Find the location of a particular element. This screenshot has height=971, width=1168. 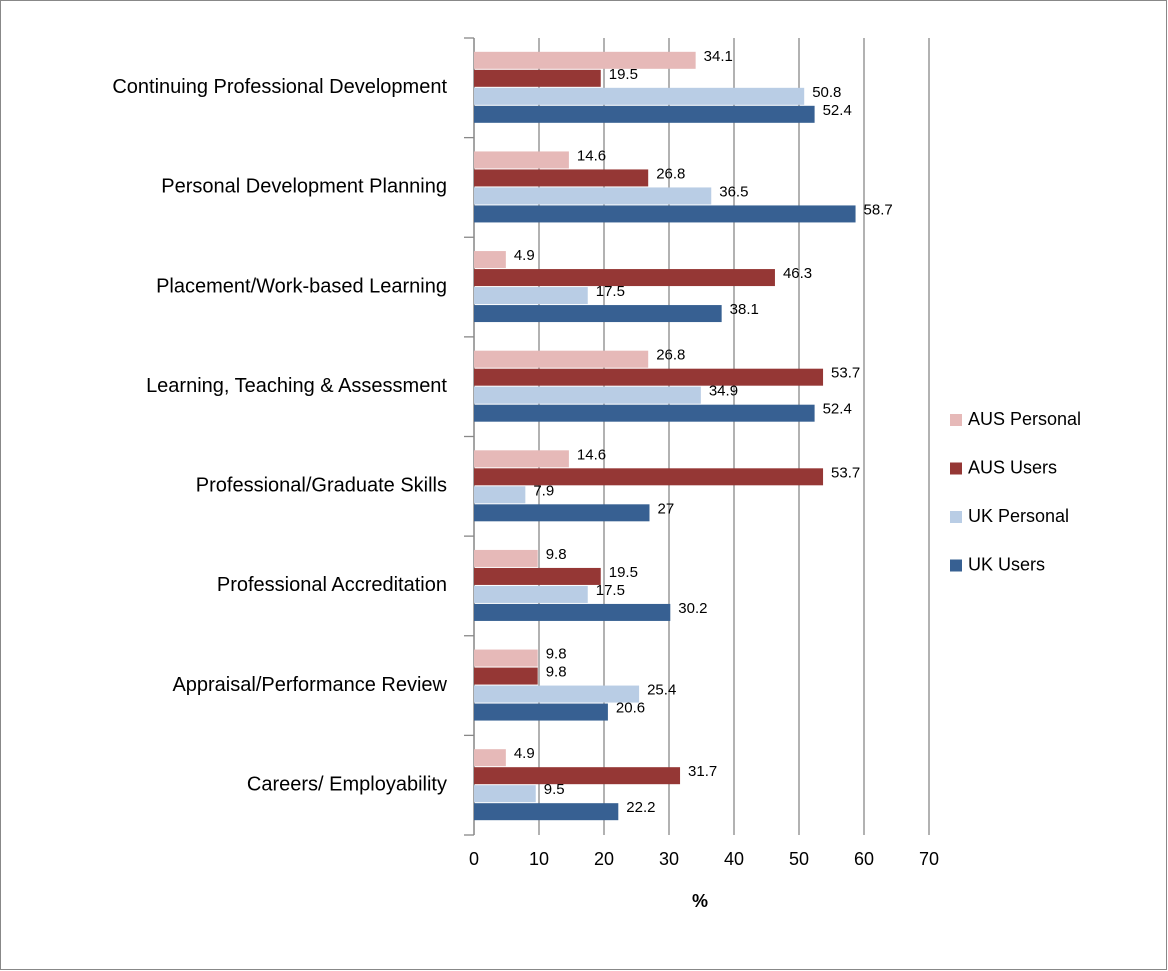

value-label: 34.1 is located at coordinates (718, 56).